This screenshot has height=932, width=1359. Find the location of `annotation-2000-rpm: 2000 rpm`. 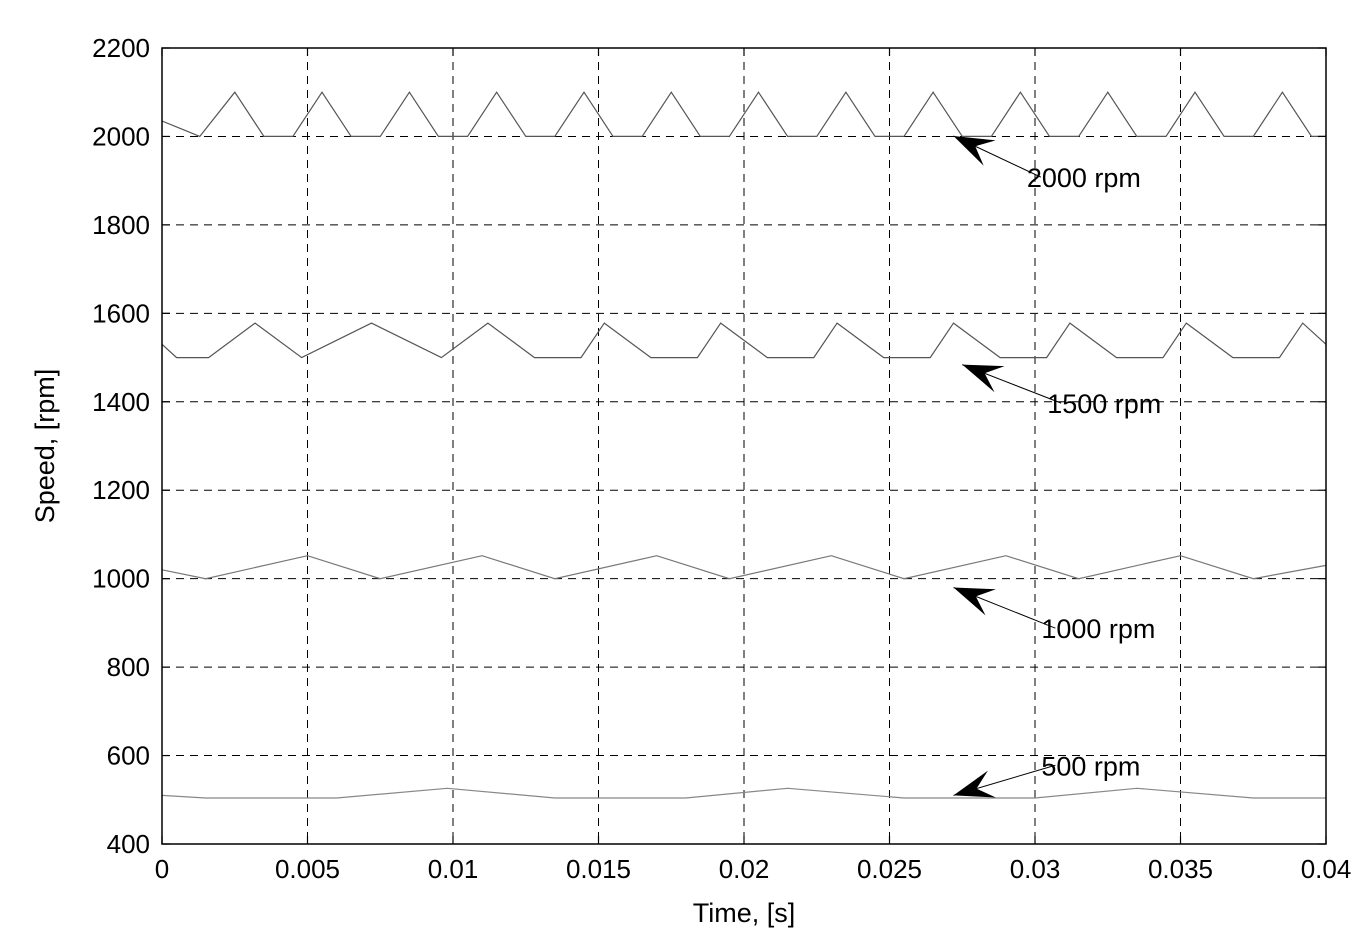

annotation-2000-rpm: 2000 rpm is located at coordinates (1047, 164).